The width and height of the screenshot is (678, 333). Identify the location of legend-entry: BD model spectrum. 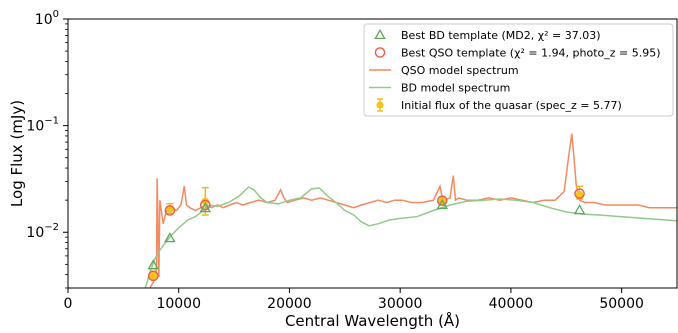
(455, 88).